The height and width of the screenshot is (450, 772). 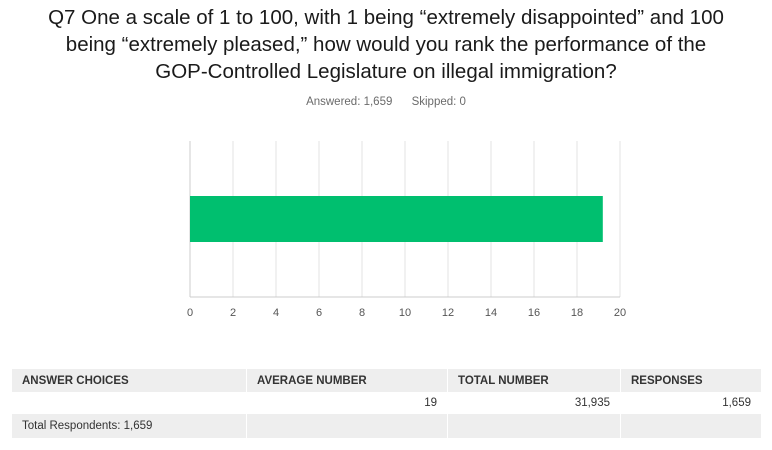 I want to click on col-header-responses: RESPONSES, so click(x=691, y=380).